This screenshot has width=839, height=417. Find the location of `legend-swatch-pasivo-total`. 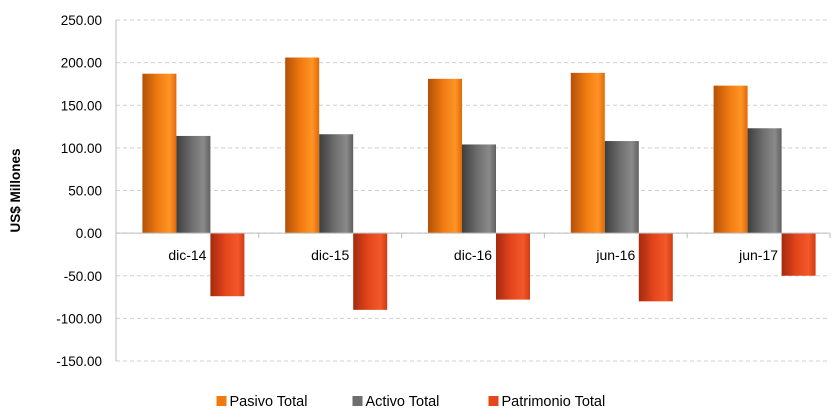

legend-swatch-pasivo-total is located at coordinates (221, 401).